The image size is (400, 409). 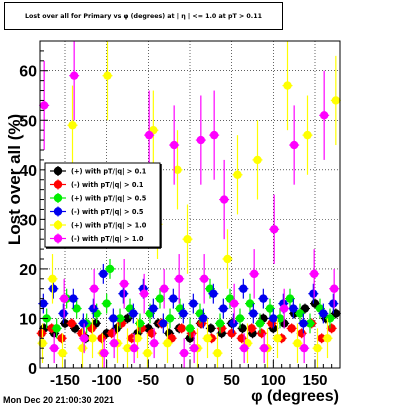 I want to click on y-axis-label: Lost over all (%), so click(x=14, y=179).